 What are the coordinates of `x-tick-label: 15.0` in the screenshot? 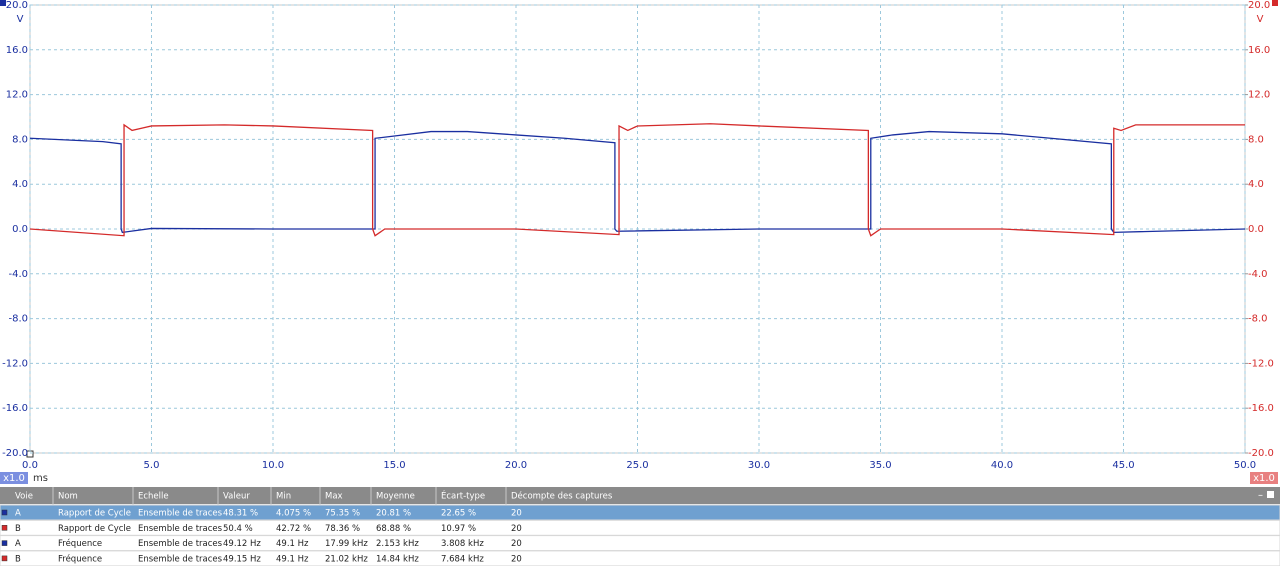 It's located at (394, 465).